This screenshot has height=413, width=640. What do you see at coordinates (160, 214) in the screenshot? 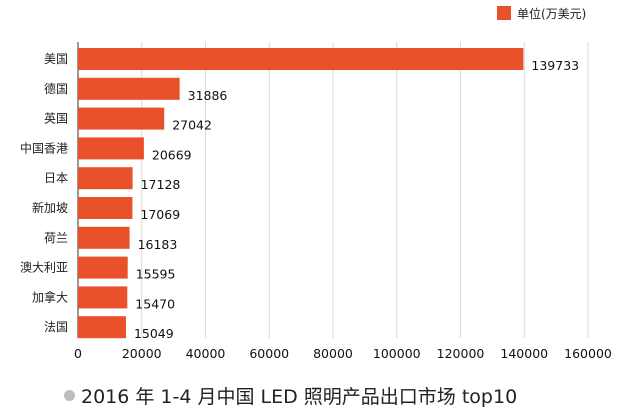
I see `value-label: 17069` at bounding box center [160, 214].